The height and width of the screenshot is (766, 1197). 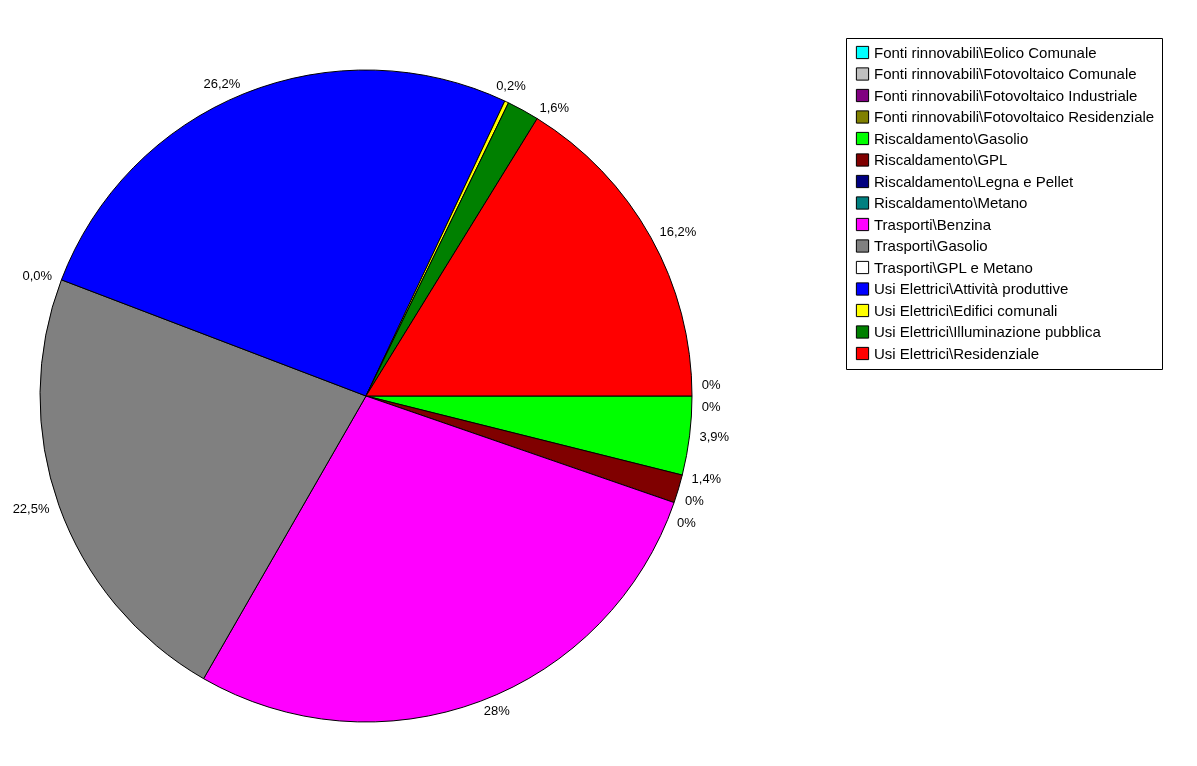 I want to click on legend-label: Fonti rinnovabili\Fotovoltaico Comunale, so click(x=1005, y=73).